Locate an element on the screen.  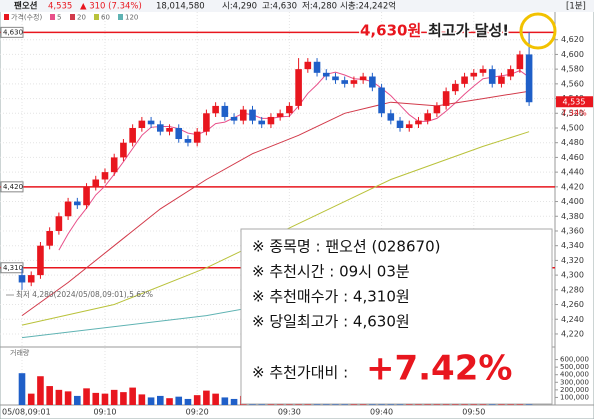
high-text-annotation: 최고가 달성! is located at coordinates (468, 31).